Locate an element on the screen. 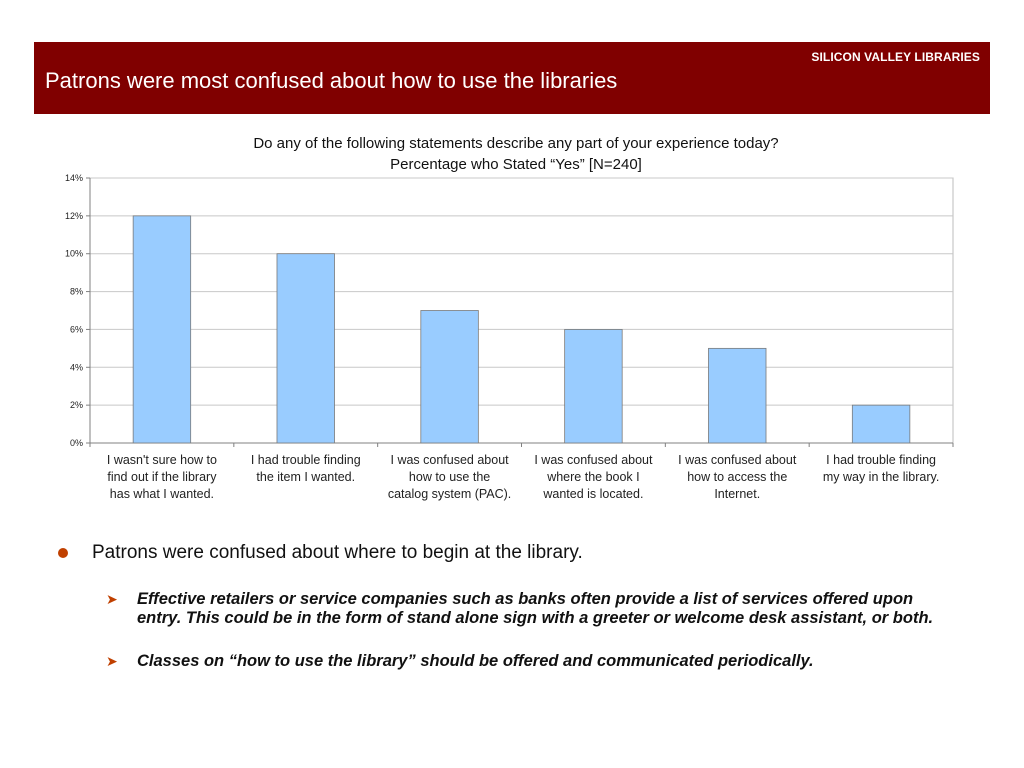 This screenshot has height=768, width=1024. y-tick-label: 10% is located at coordinates (74, 254).